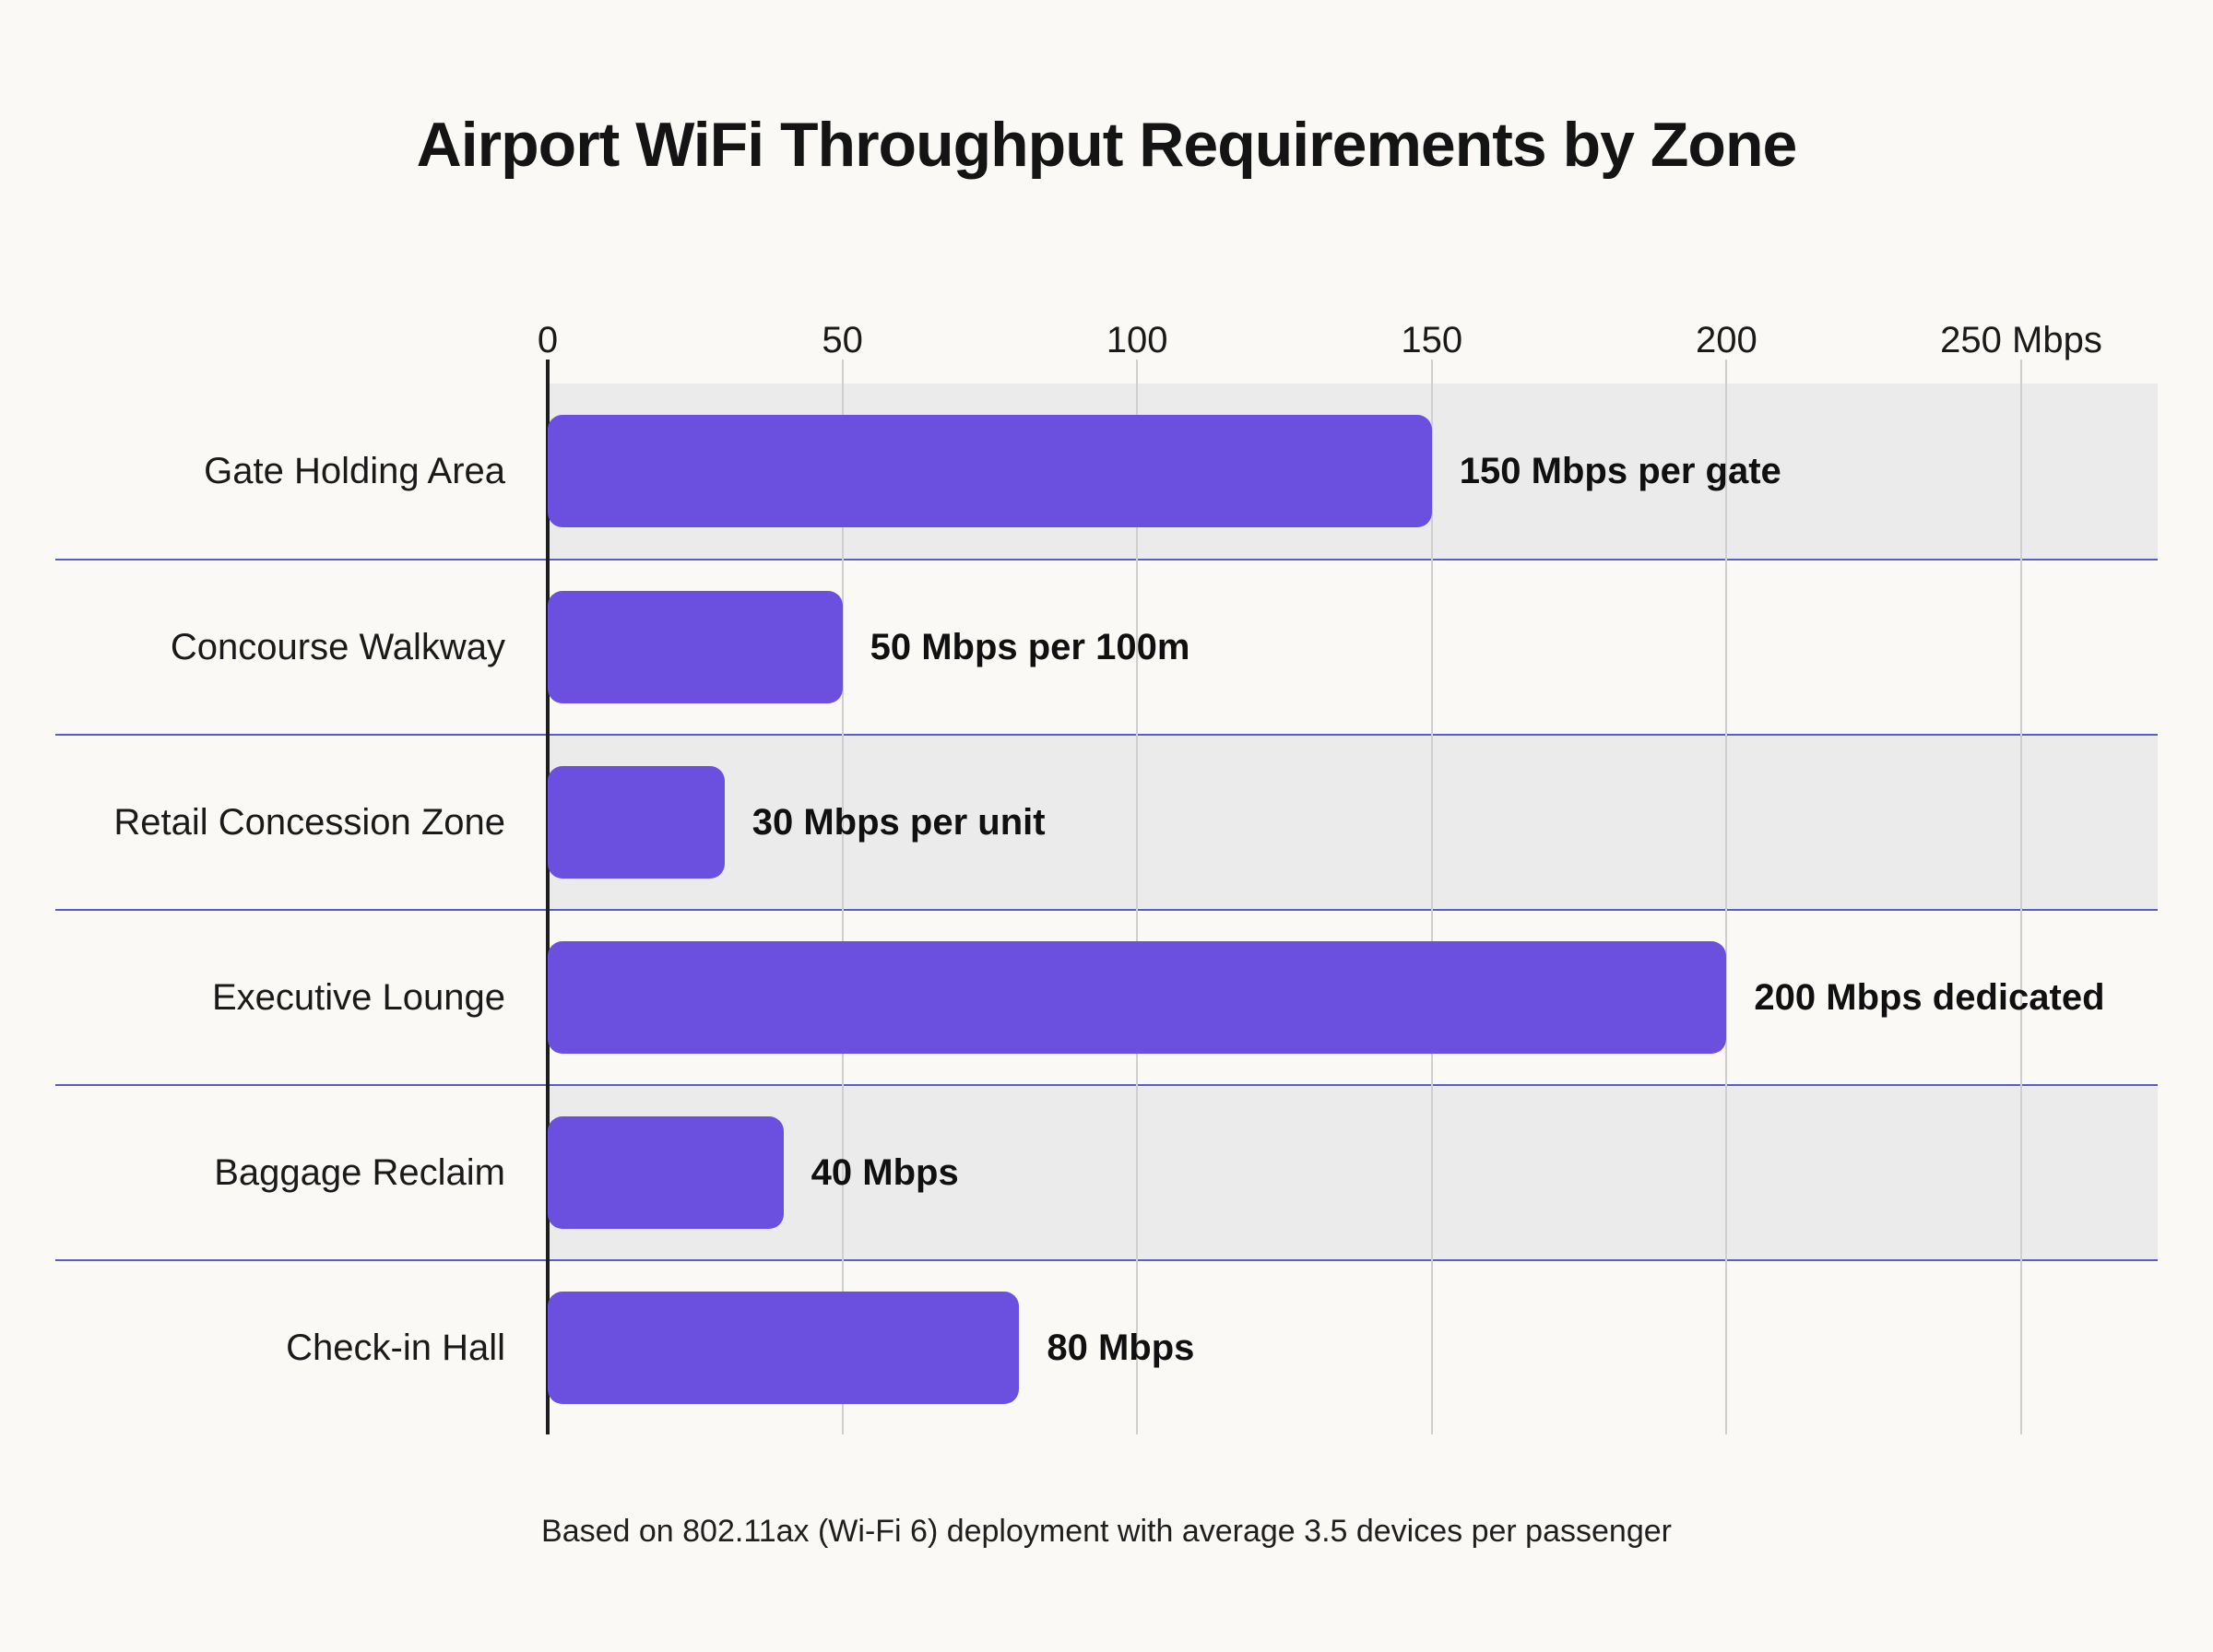  I want to click on category-label: Baggage Reclaim, so click(359, 1172).